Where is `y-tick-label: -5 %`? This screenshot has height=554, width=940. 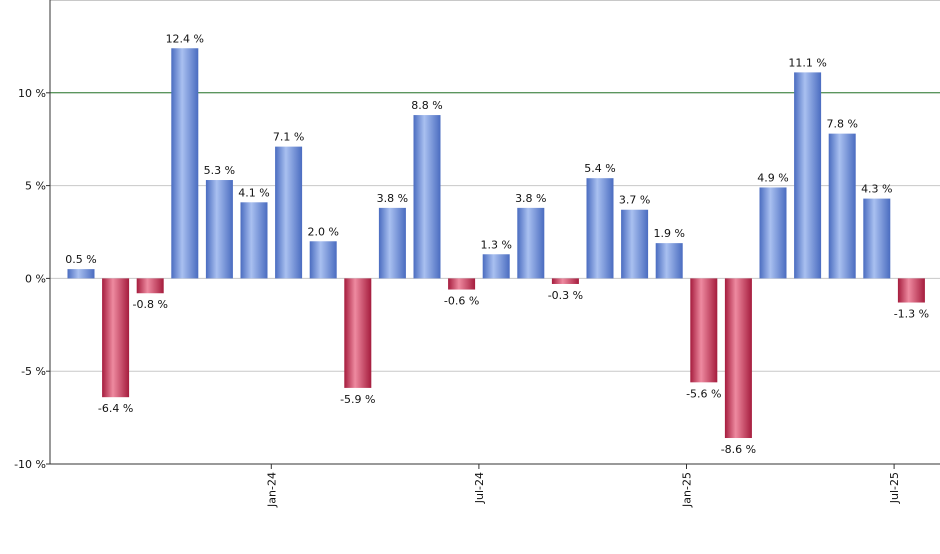
y-tick-label: -5 % is located at coordinates (33, 371).